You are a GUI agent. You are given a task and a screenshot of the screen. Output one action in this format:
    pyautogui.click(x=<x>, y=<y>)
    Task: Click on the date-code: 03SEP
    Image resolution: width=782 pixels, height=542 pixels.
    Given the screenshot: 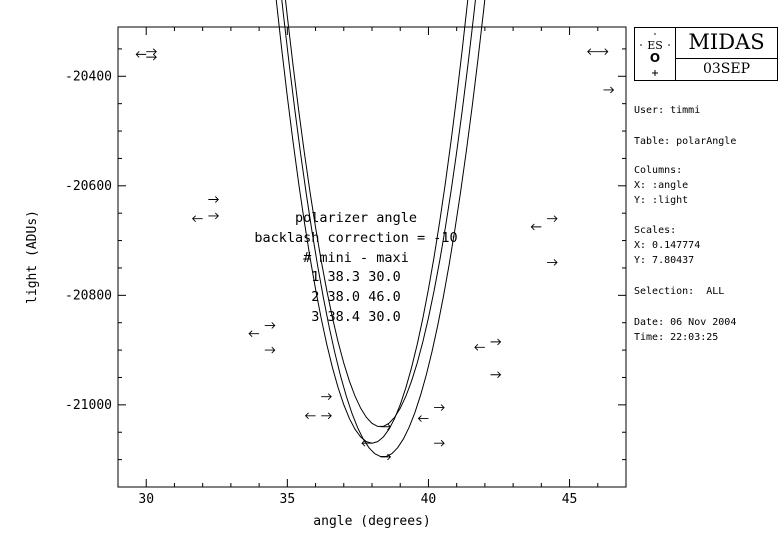 What is the action you would take?
    pyautogui.click(x=726, y=69)
    